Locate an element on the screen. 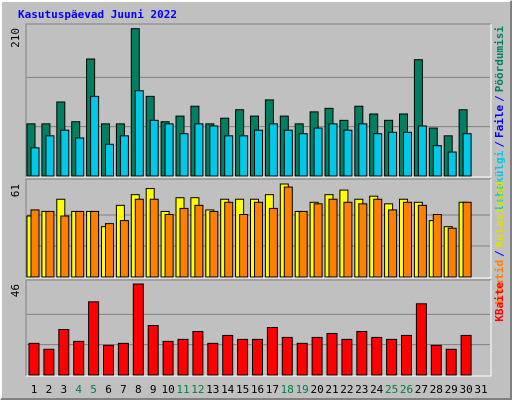 The image size is (512, 400). x-tick-label: 31 is located at coordinates (480, 389).